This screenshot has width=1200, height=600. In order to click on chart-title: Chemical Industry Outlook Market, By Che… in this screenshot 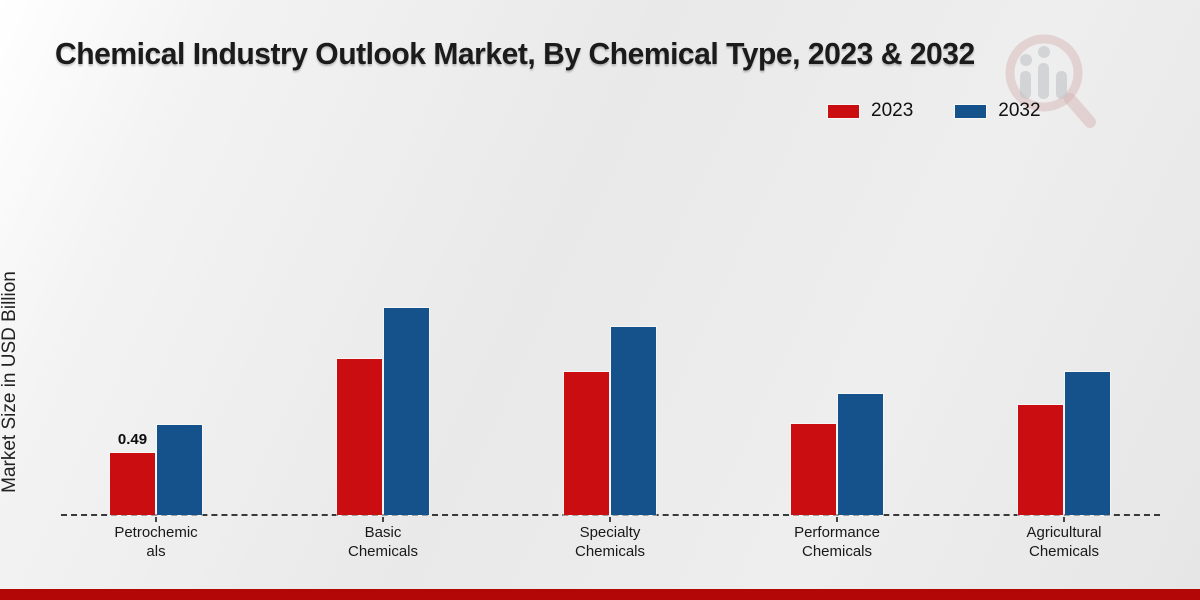, I will do `click(515, 53)`.